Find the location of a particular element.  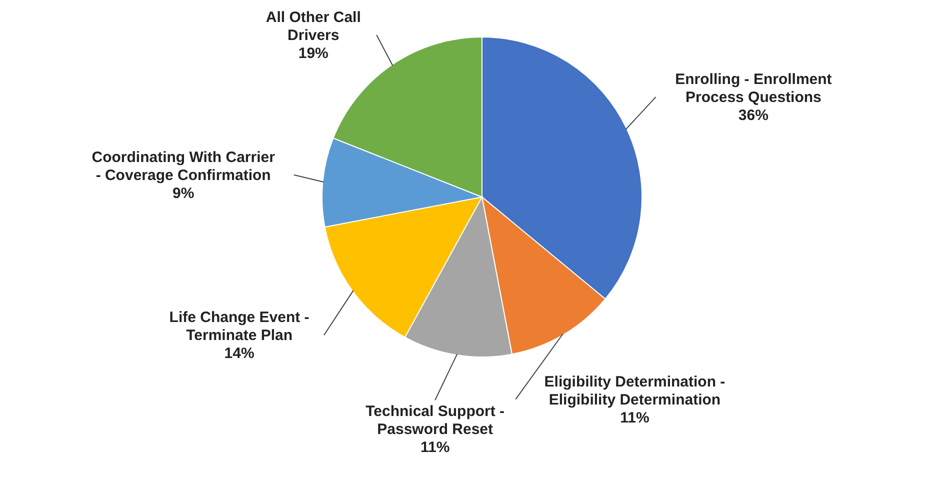

slice-label: Technical Support - Password Reset is located at coordinates (435, 420).